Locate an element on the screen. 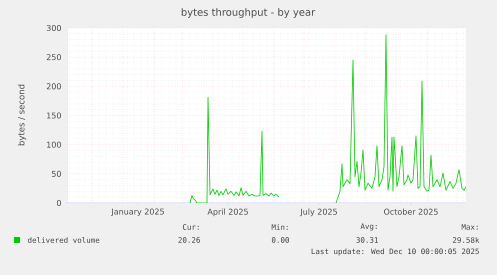 The image size is (497, 275). y-tick-label: 200 is located at coordinates (53, 86).